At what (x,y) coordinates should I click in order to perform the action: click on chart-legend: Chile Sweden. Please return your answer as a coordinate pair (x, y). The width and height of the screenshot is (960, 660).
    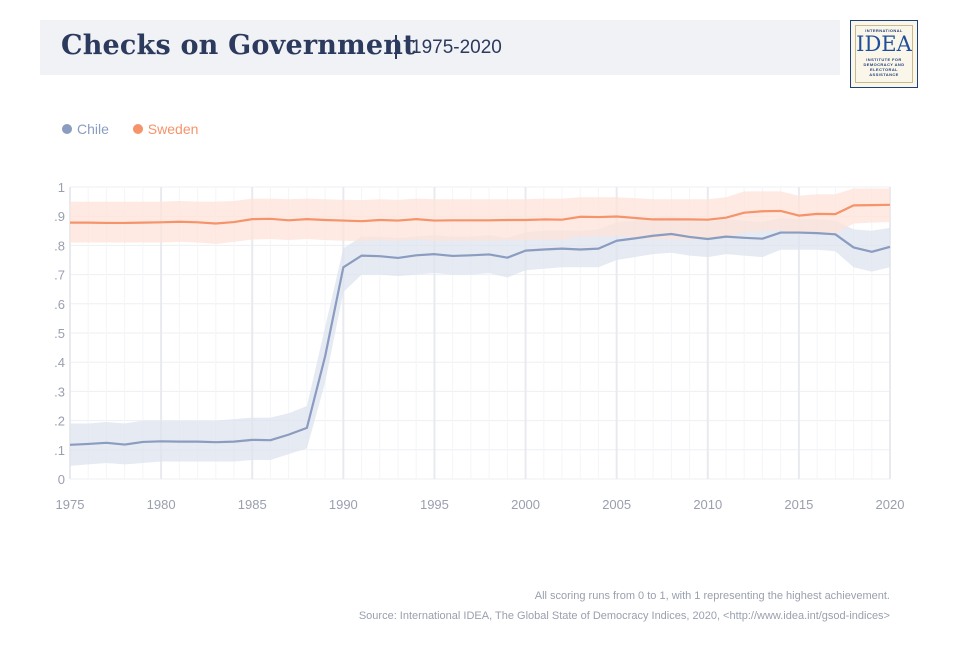
    Looking at the image, I should click on (140, 129).